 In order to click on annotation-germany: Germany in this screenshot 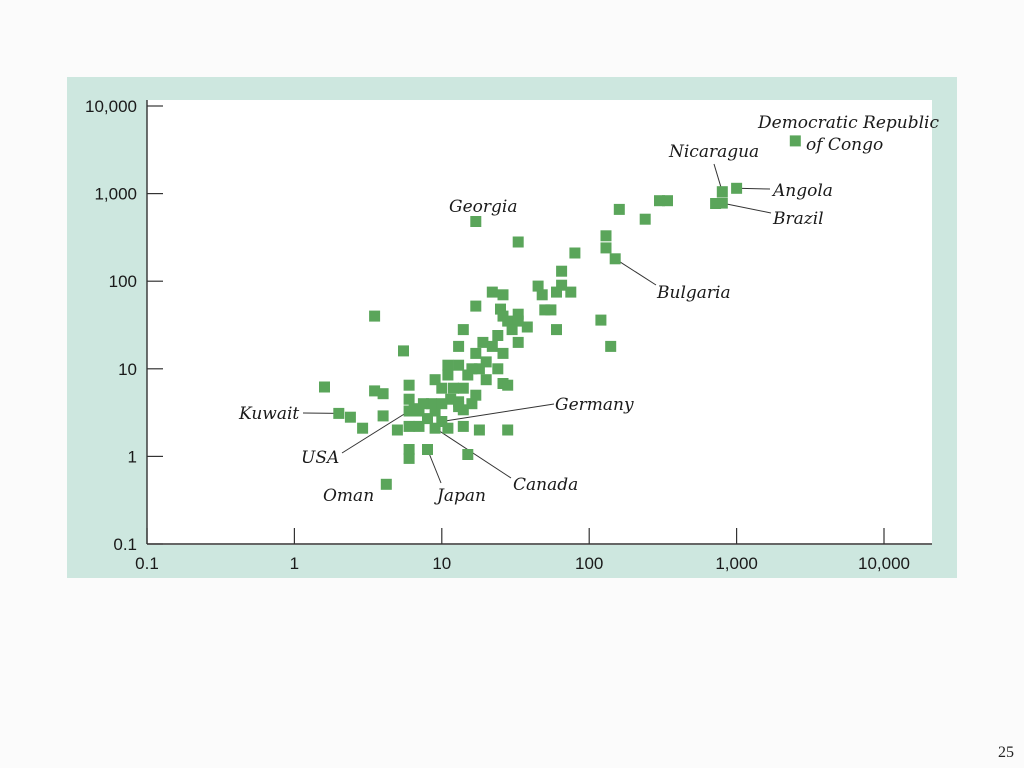, I will do `click(594, 405)`.